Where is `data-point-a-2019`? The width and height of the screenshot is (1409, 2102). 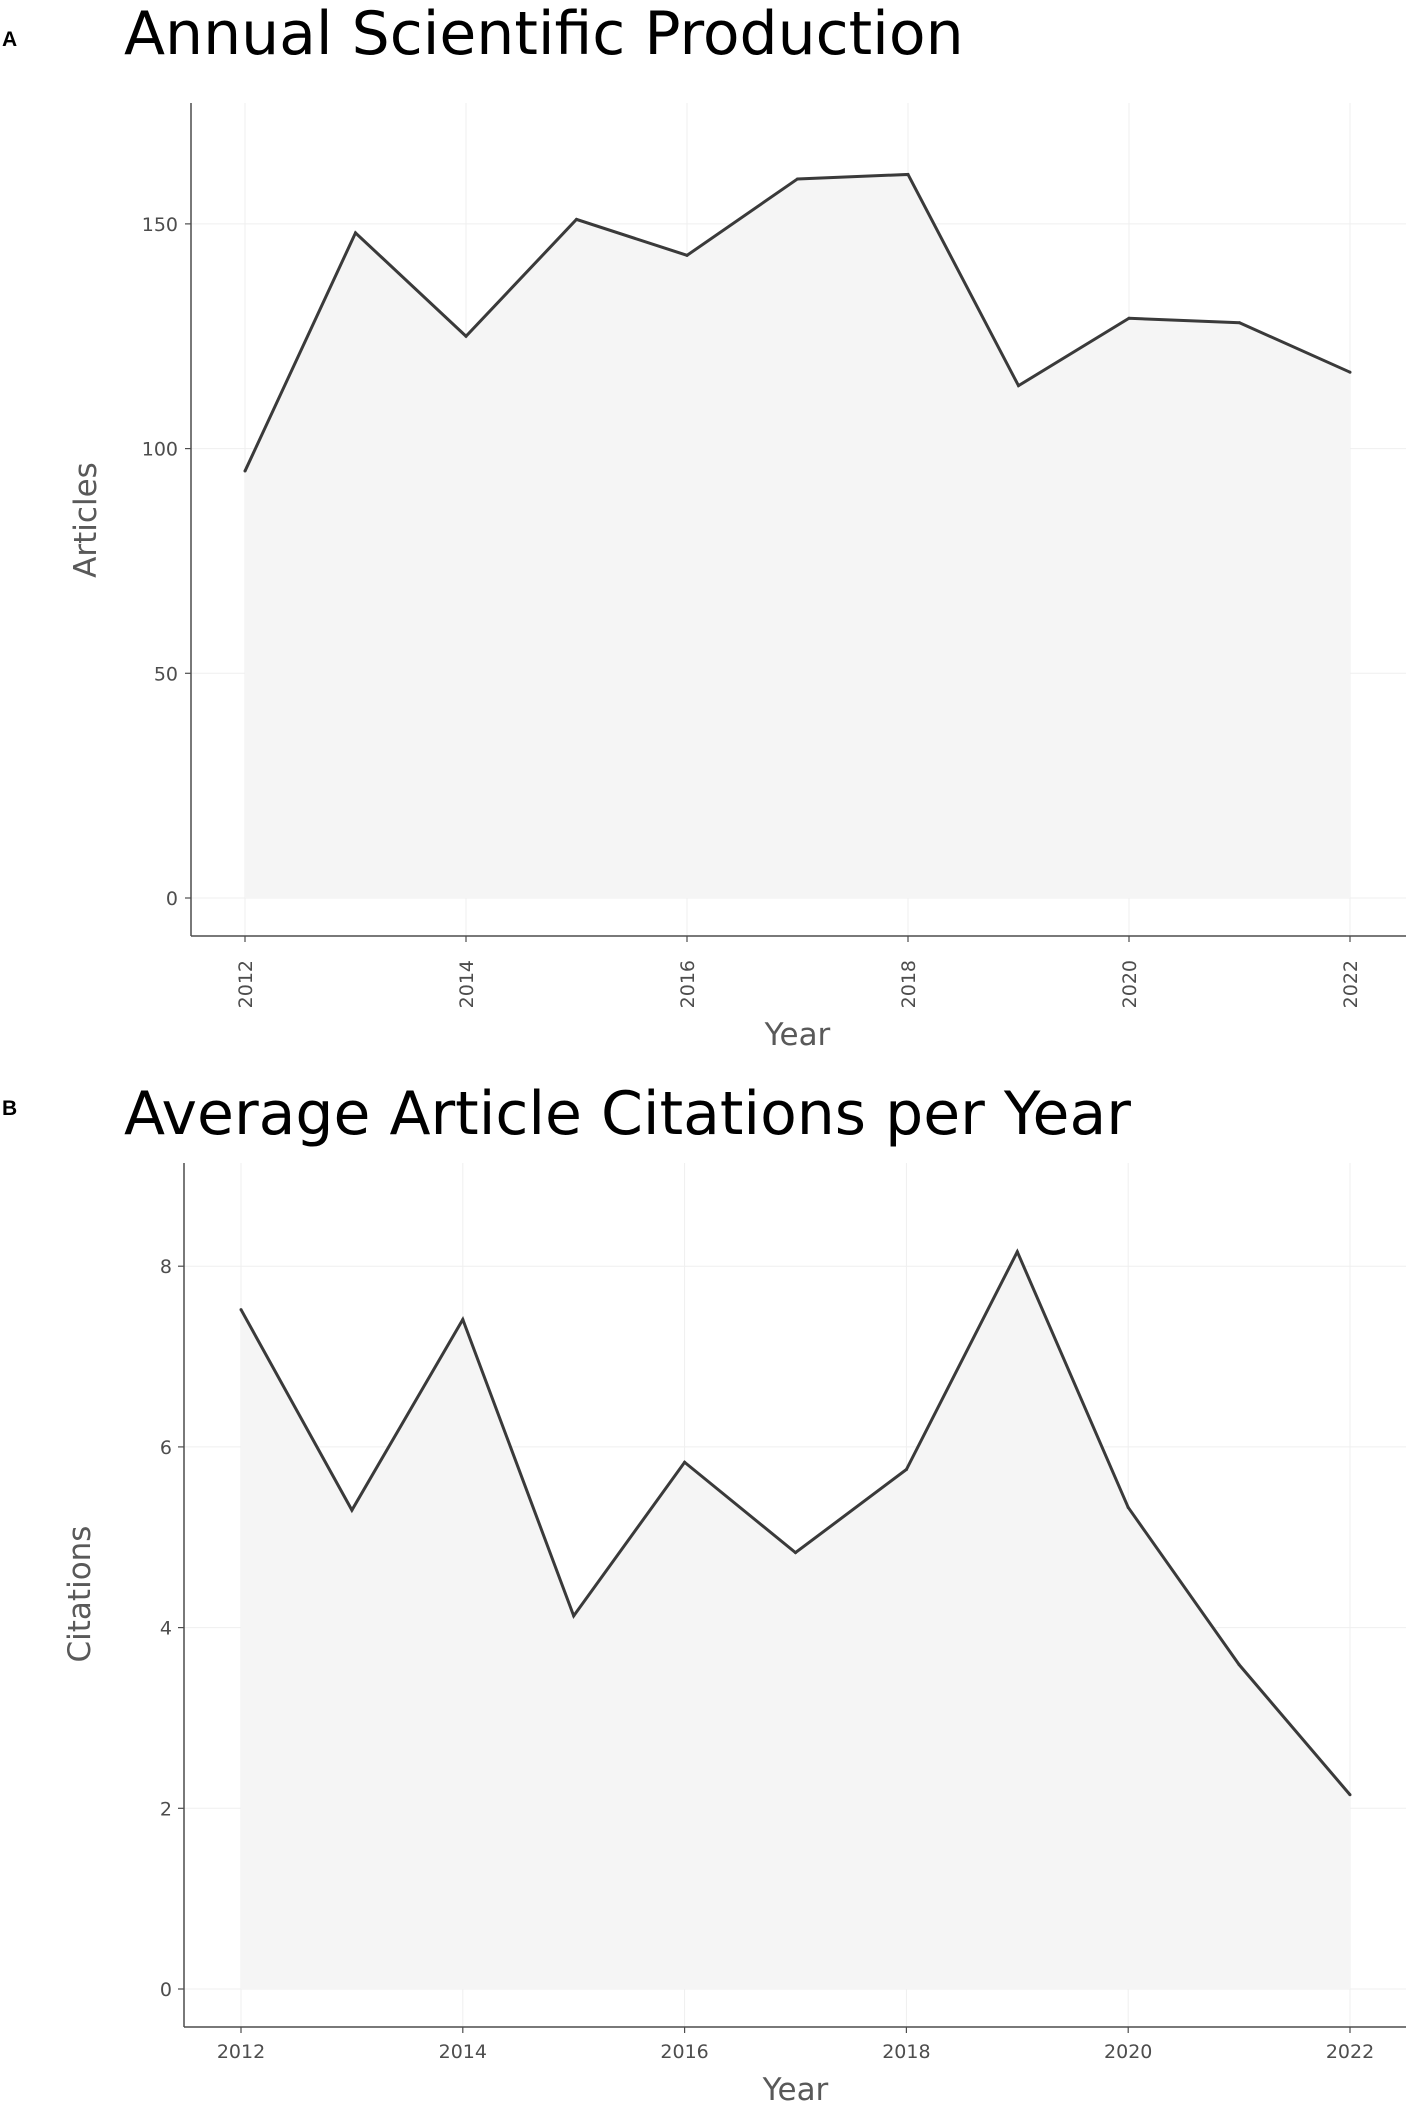
data-point-a-2019 is located at coordinates (1018, 386).